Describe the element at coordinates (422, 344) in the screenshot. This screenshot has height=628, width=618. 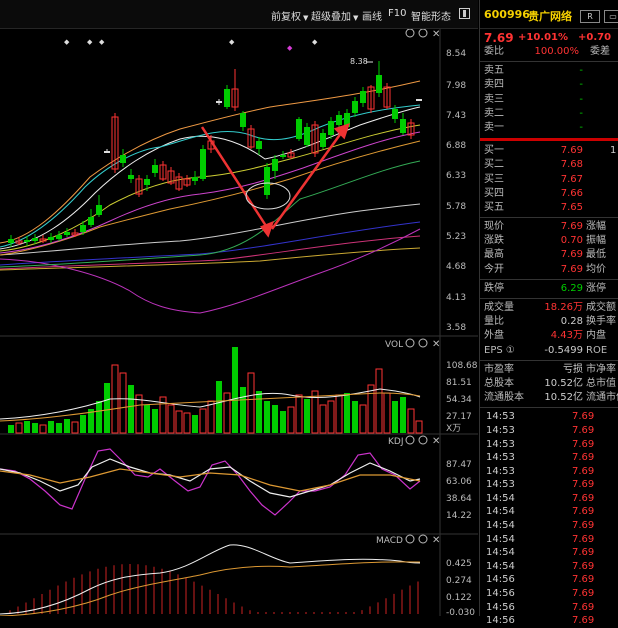
I see `vol-pane-icons: ✕` at that location.